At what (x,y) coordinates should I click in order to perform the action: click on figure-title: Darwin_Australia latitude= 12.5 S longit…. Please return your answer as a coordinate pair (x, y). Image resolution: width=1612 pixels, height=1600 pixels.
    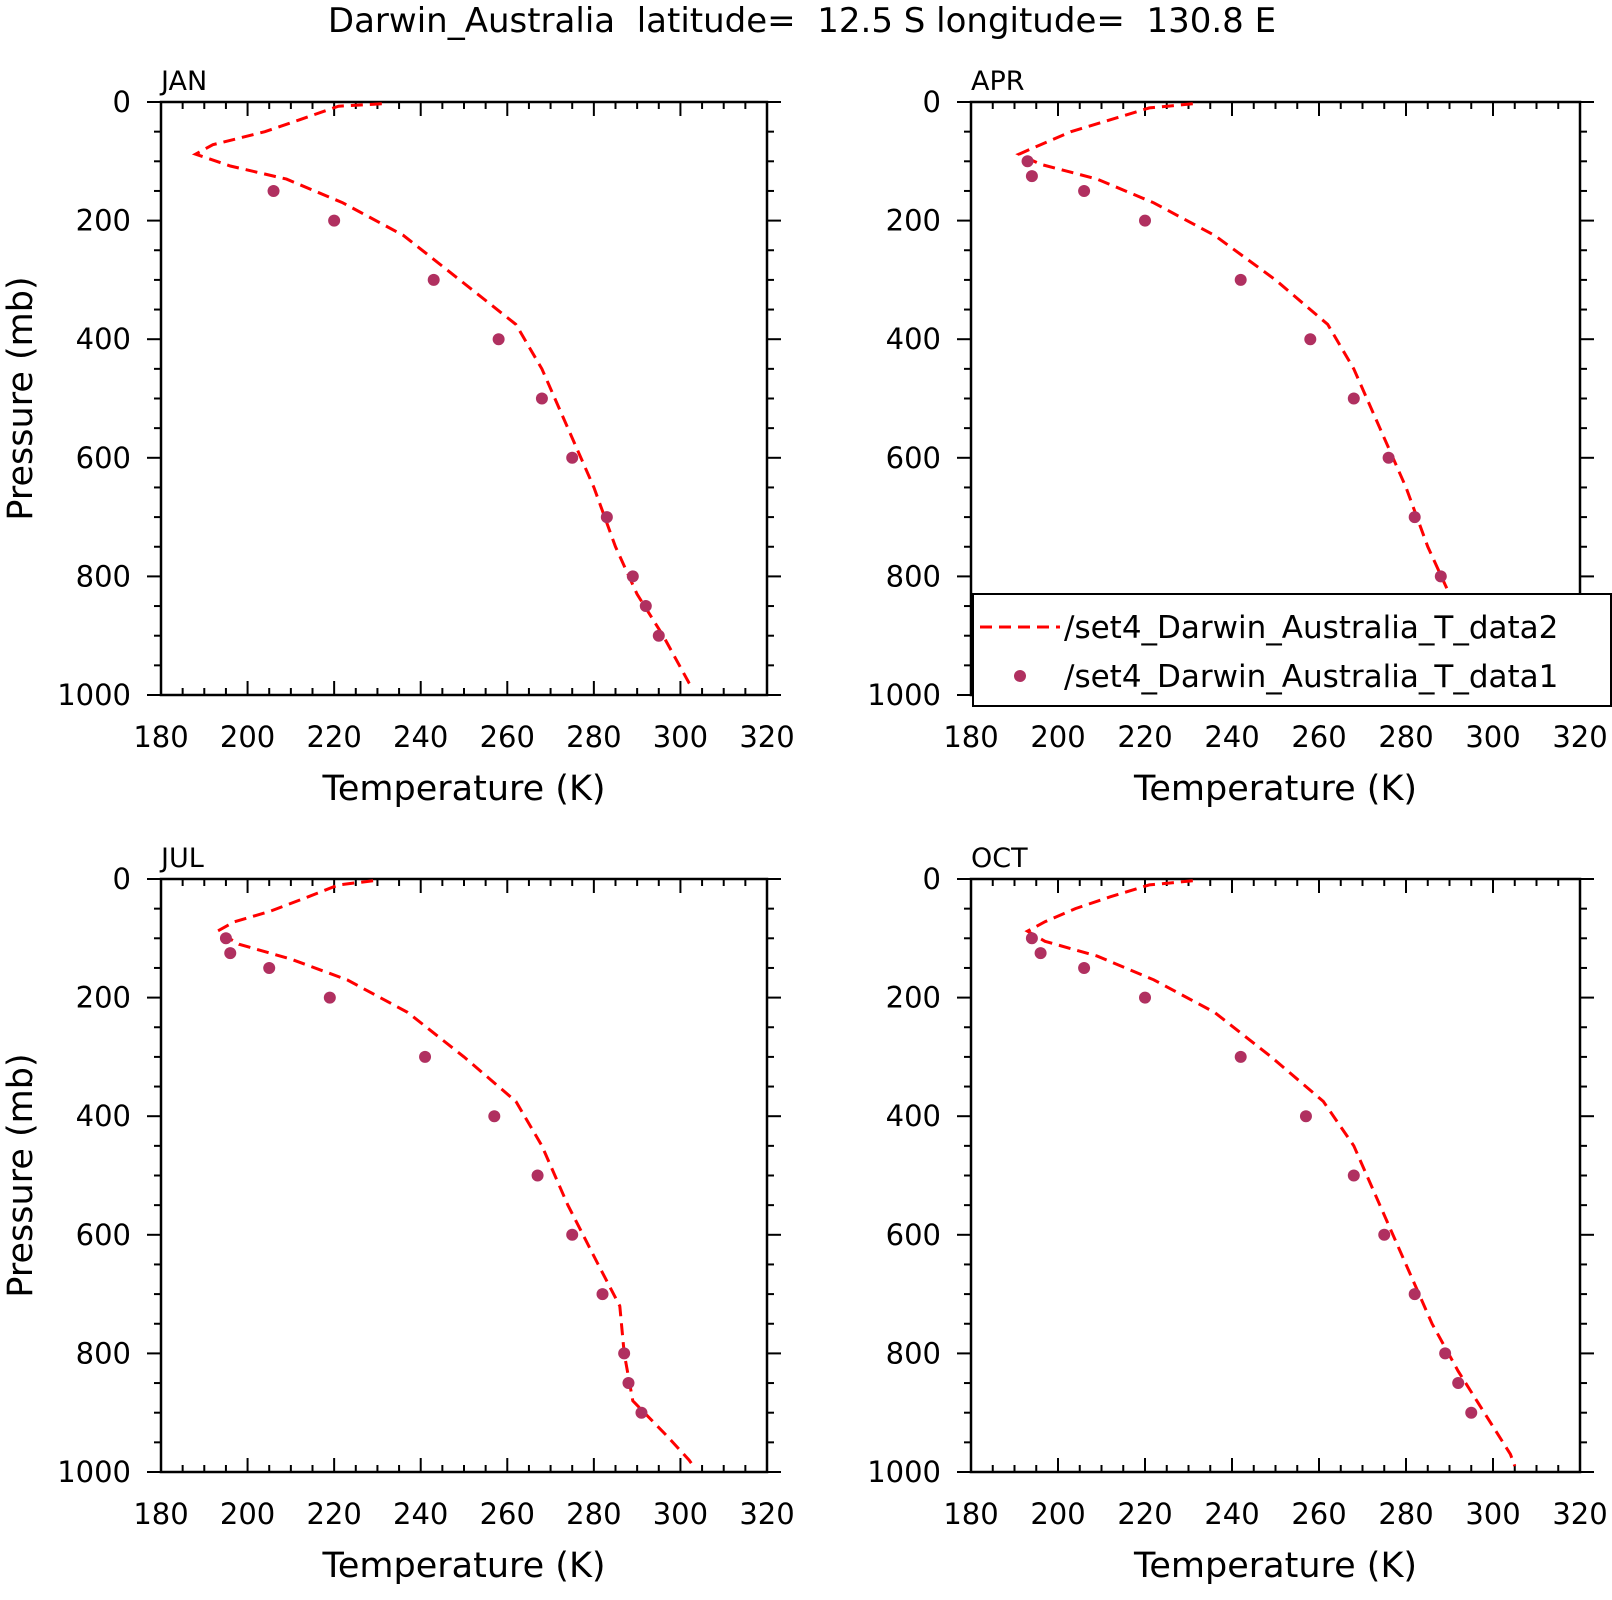
    Looking at the image, I should click on (802, 21).